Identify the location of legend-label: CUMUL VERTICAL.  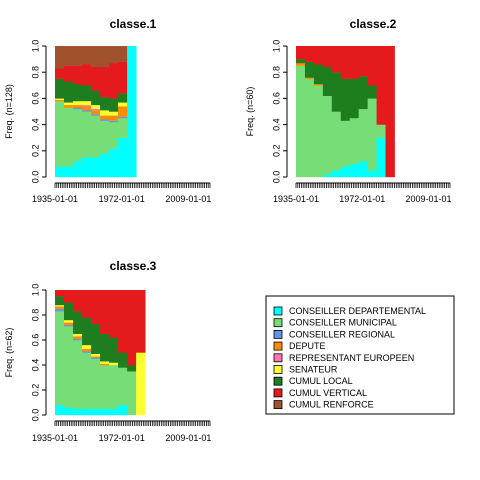
(328, 393).